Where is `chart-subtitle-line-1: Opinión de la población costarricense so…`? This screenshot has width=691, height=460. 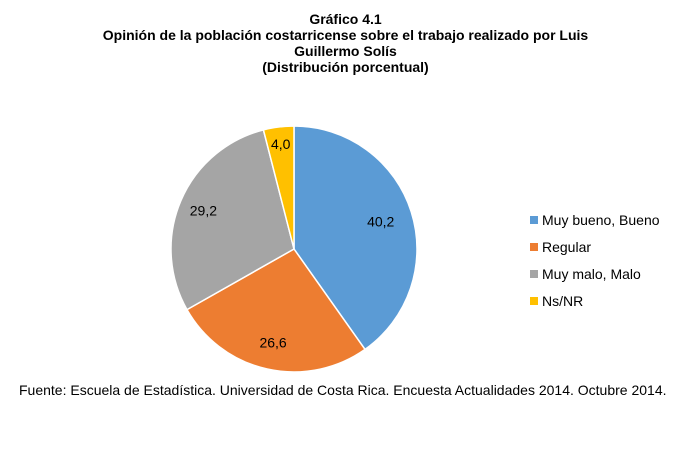
chart-subtitle-line-1: Opinión de la población costarricense so… is located at coordinates (345, 35).